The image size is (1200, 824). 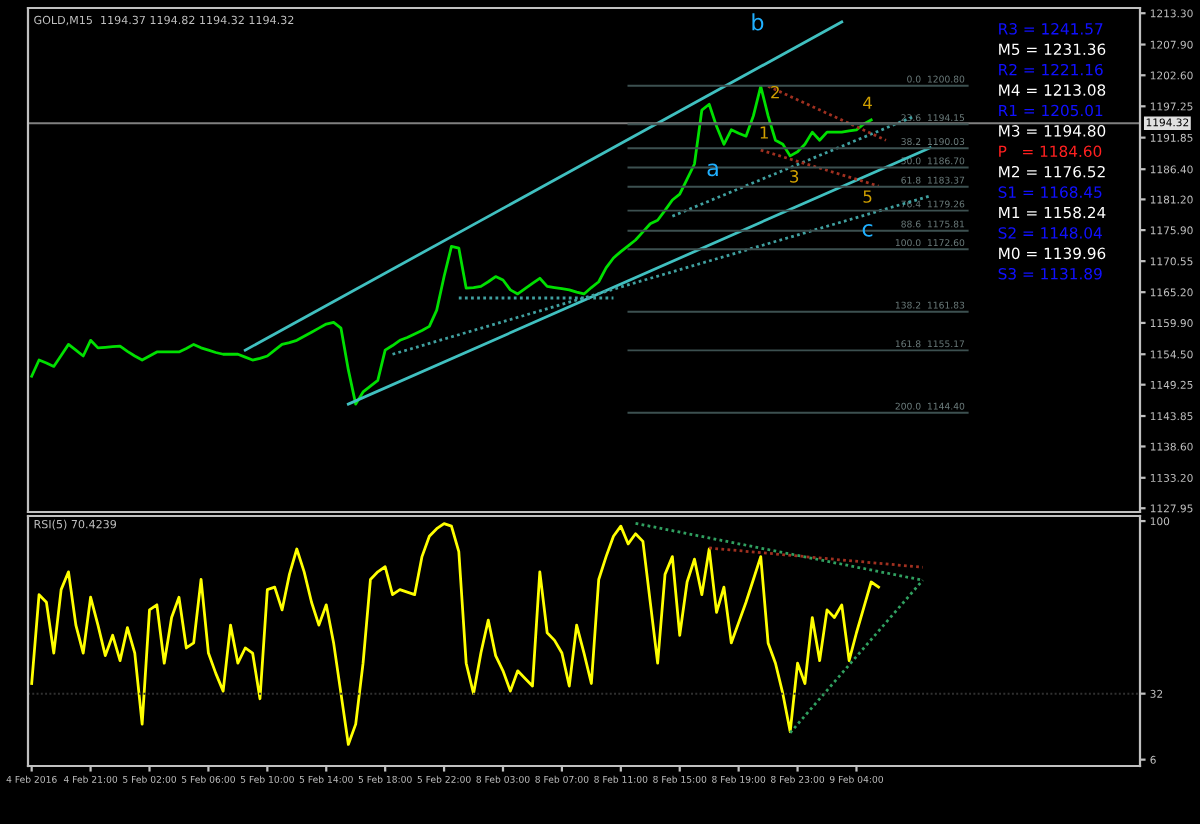 What do you see at coordinates (775, 92) in the screenshot?
I see `annotation: 2` at bounding box center [775, 92].